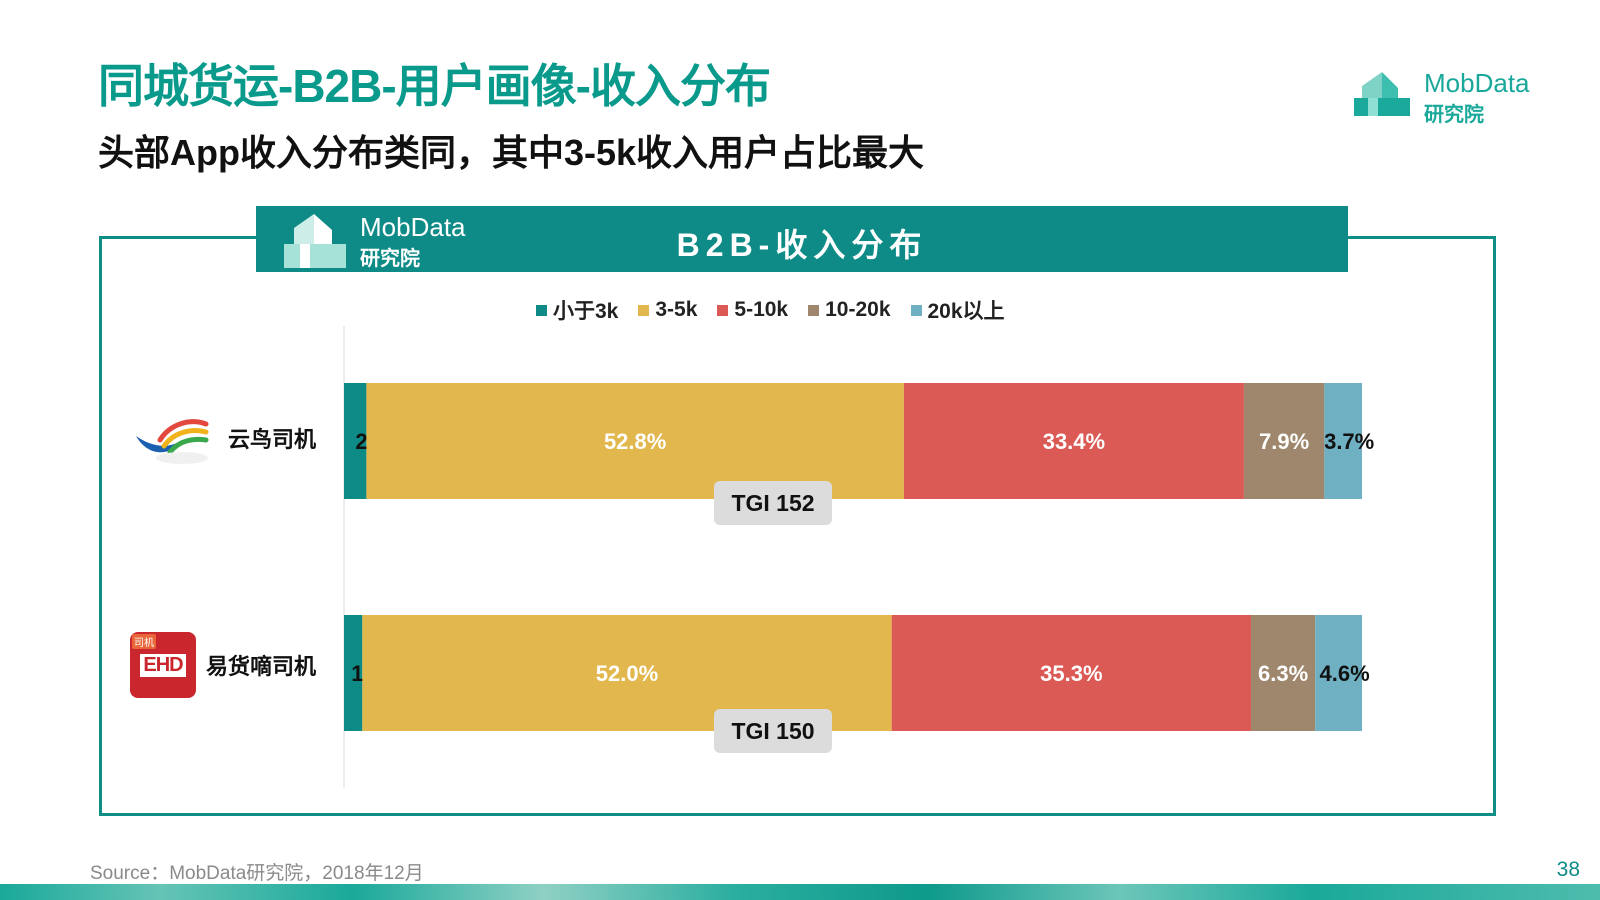 Image resolution: width=1600 pixels, height=900 pixels. What do you see at coordinates (257, 873) in the screenshot?
I see `source-note: Source：MobData研究院，2018年12月` at bounding box center [257, 873].